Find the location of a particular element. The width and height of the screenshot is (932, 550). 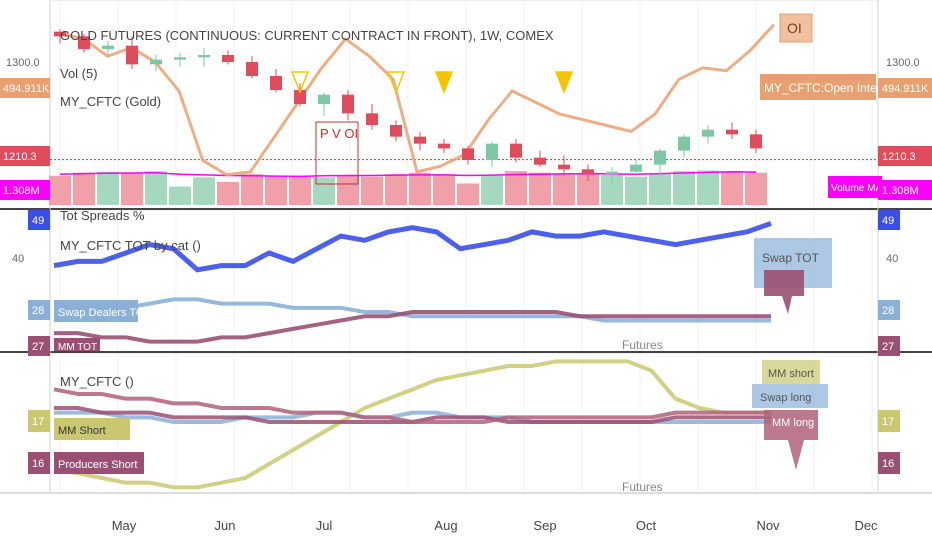

mm-short-marker-box is located at coordinates (791, 372).